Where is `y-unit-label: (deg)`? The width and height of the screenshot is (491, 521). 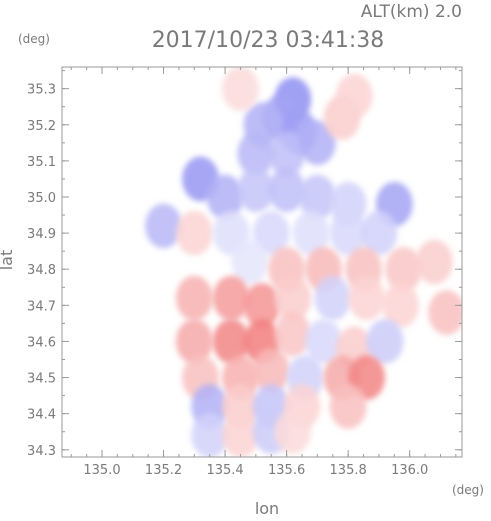
y-unit-label: (deg) is located at coordinates (34, 39).